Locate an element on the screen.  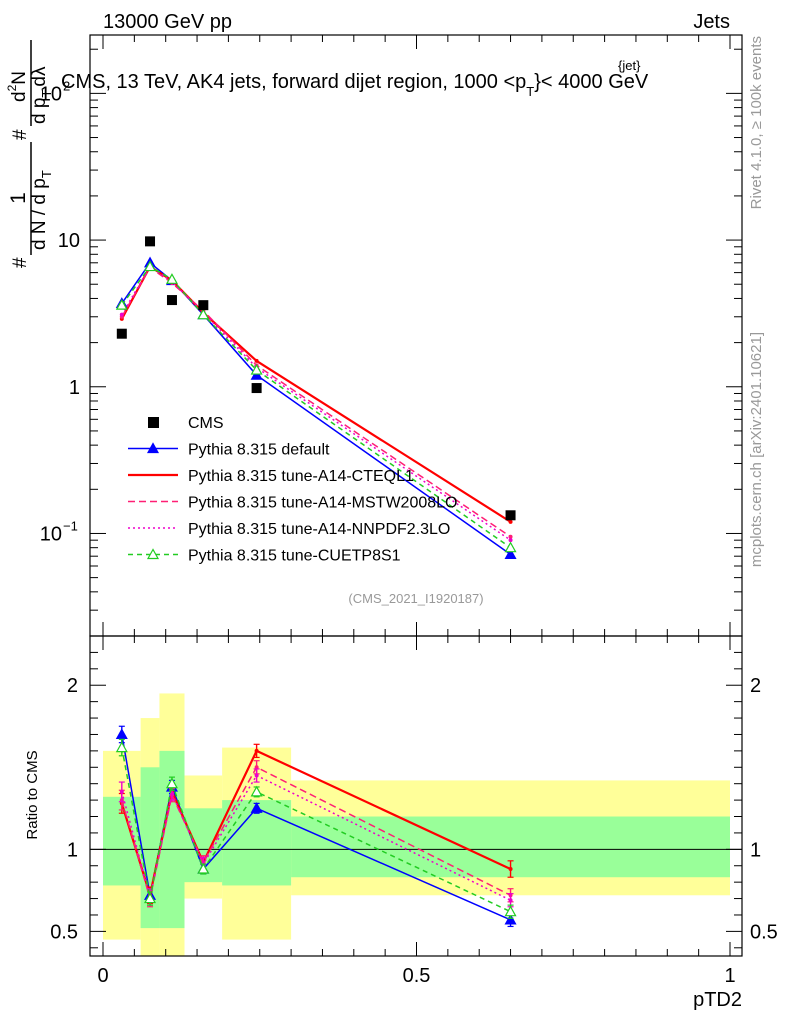
y-ratio-tick-label-left: 2 is located at coordinates (72, 686).